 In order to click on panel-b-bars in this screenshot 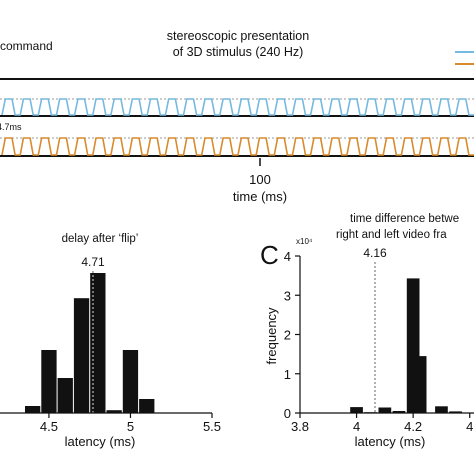, I will do `click(90, 343)`.